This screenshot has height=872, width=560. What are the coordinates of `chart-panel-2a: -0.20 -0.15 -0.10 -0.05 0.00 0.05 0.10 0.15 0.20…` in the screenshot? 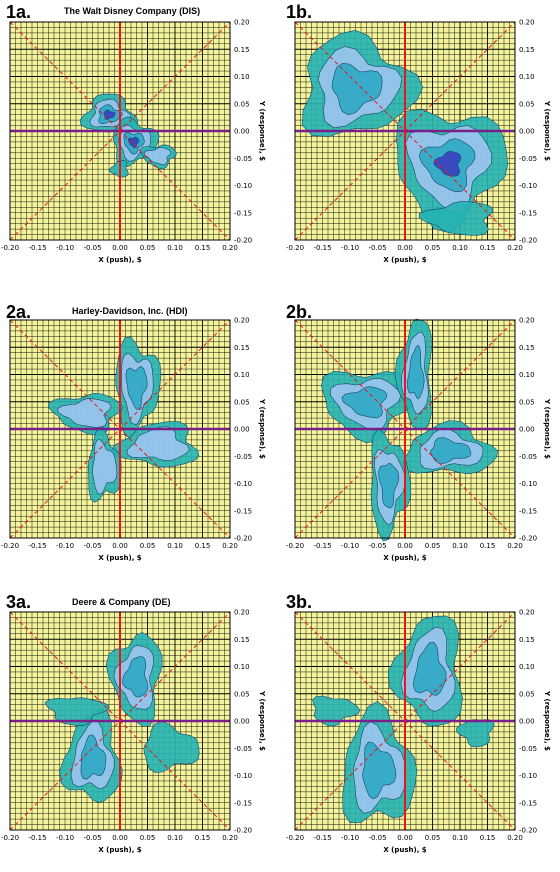 It's located at (133, 440).